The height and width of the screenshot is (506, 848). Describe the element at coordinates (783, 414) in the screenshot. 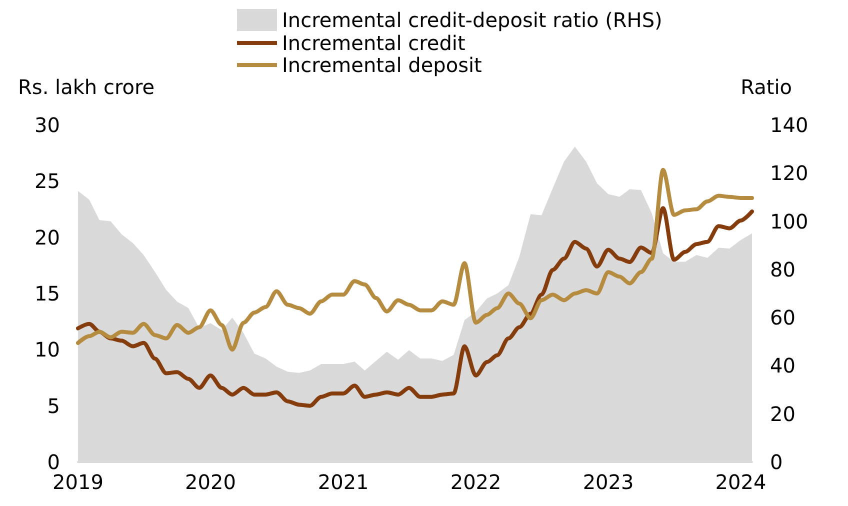

I see `y2-tick-label: 20` at that location.